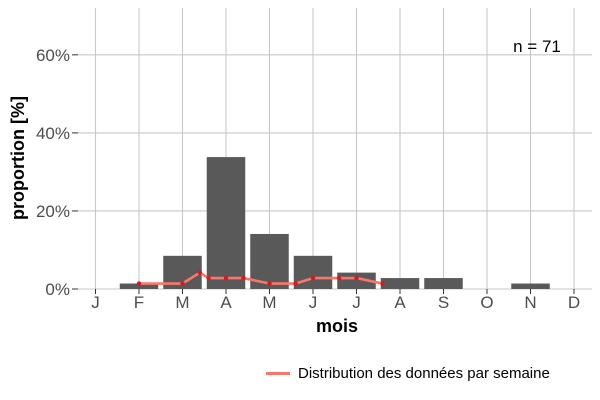  What do you see at coordinates (486, 302) in the screenshot?
I see `x-tick-label: O` at bounding box center [486, 302].